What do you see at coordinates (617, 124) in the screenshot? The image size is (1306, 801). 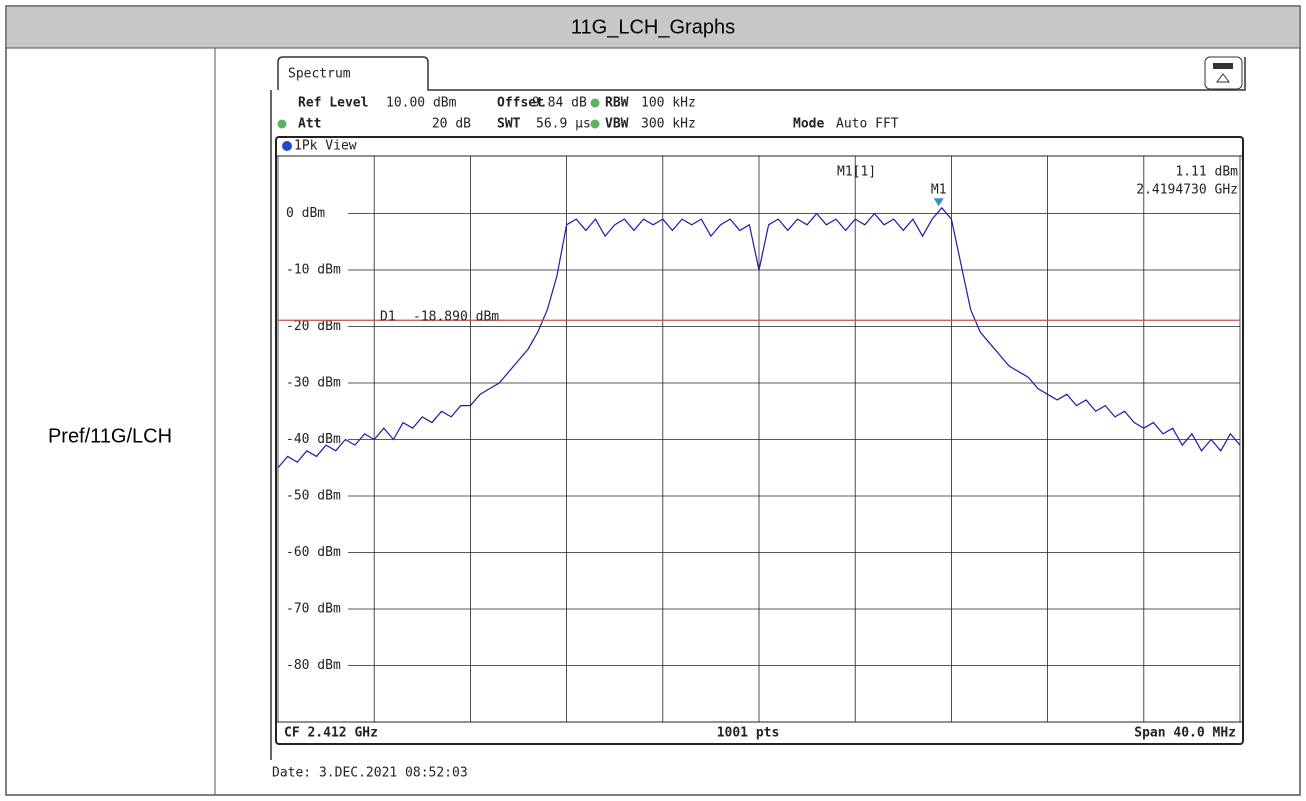 I see `setting-label: VBW` at bounding box center [617, 124].